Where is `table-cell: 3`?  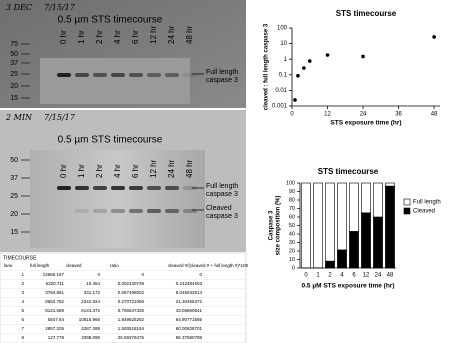
table-cell: 3 is located at coordinates (22, 292).